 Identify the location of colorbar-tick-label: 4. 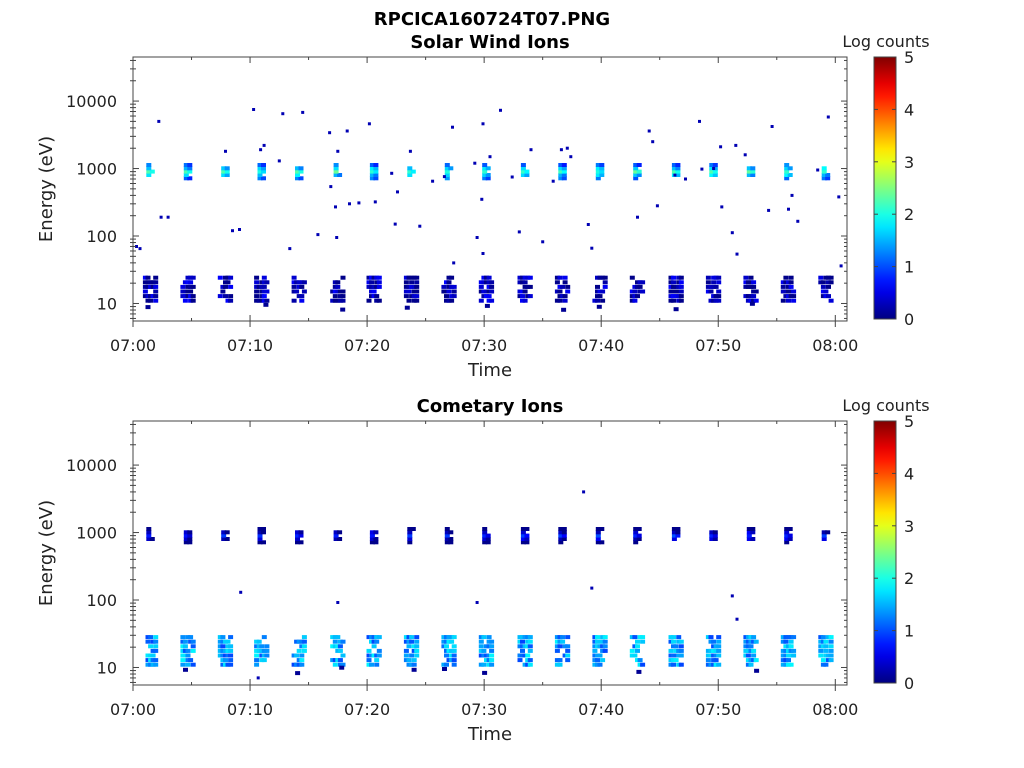
(909, 473).